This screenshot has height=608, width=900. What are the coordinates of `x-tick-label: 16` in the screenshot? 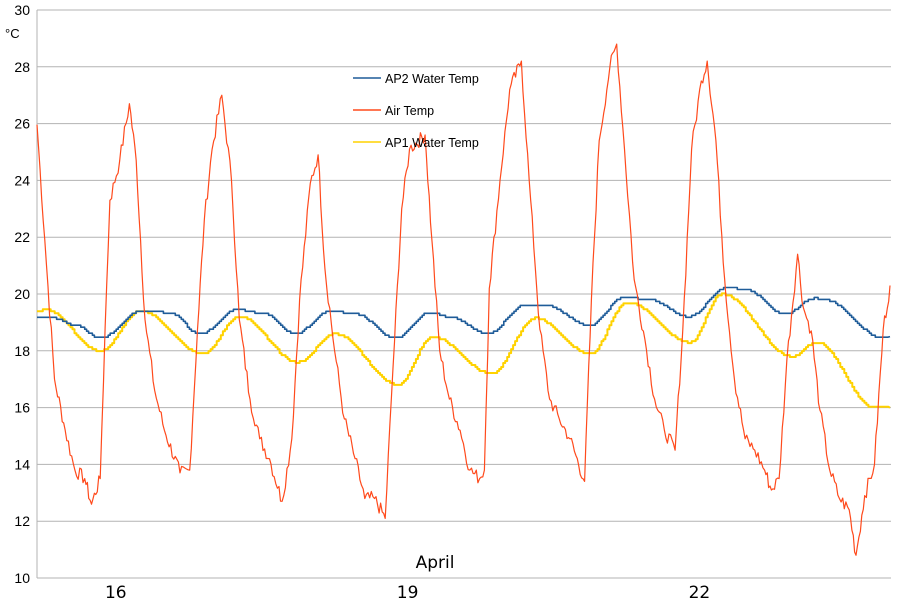 It's located at (116, 593).